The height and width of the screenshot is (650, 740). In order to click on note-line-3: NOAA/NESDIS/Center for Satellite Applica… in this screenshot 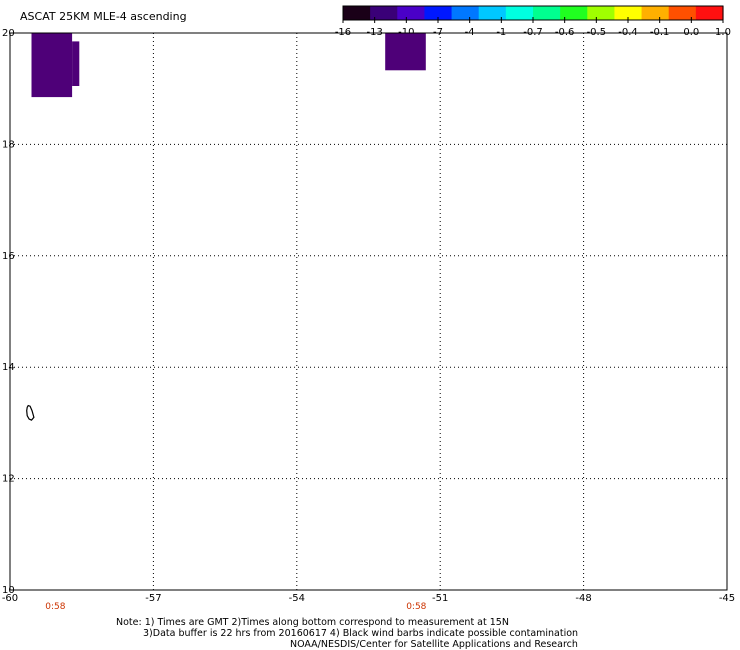, I will do `click(434, 644)`.